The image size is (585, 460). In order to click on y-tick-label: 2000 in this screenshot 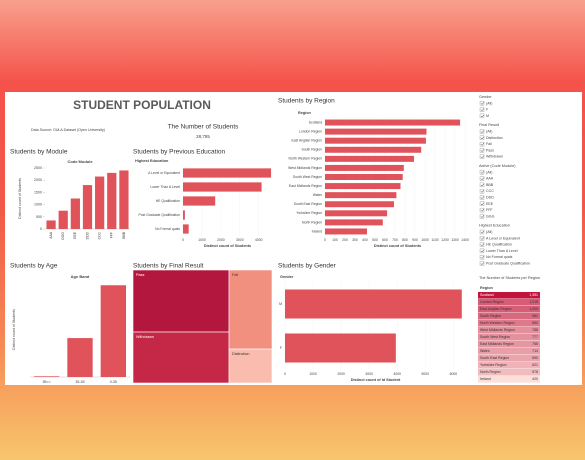, I will do `click(38, 180)`.